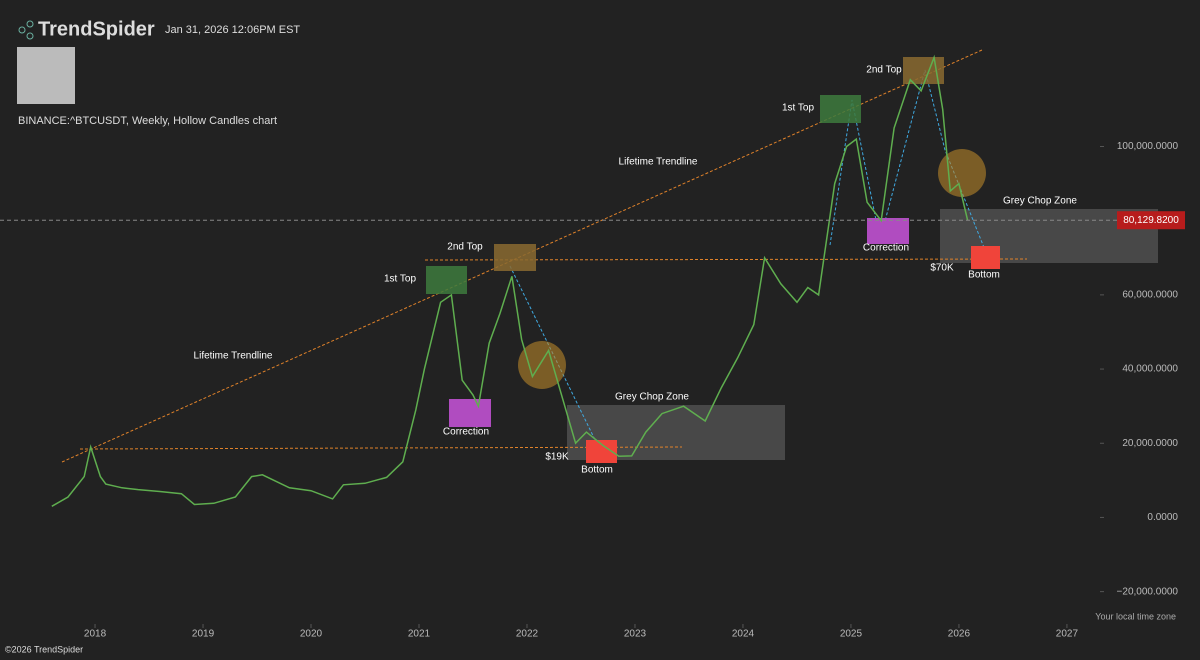 This screenshot has height=660, width=1200. I want to click on last-price-label: 80,129.8200, so click(1151, 220).